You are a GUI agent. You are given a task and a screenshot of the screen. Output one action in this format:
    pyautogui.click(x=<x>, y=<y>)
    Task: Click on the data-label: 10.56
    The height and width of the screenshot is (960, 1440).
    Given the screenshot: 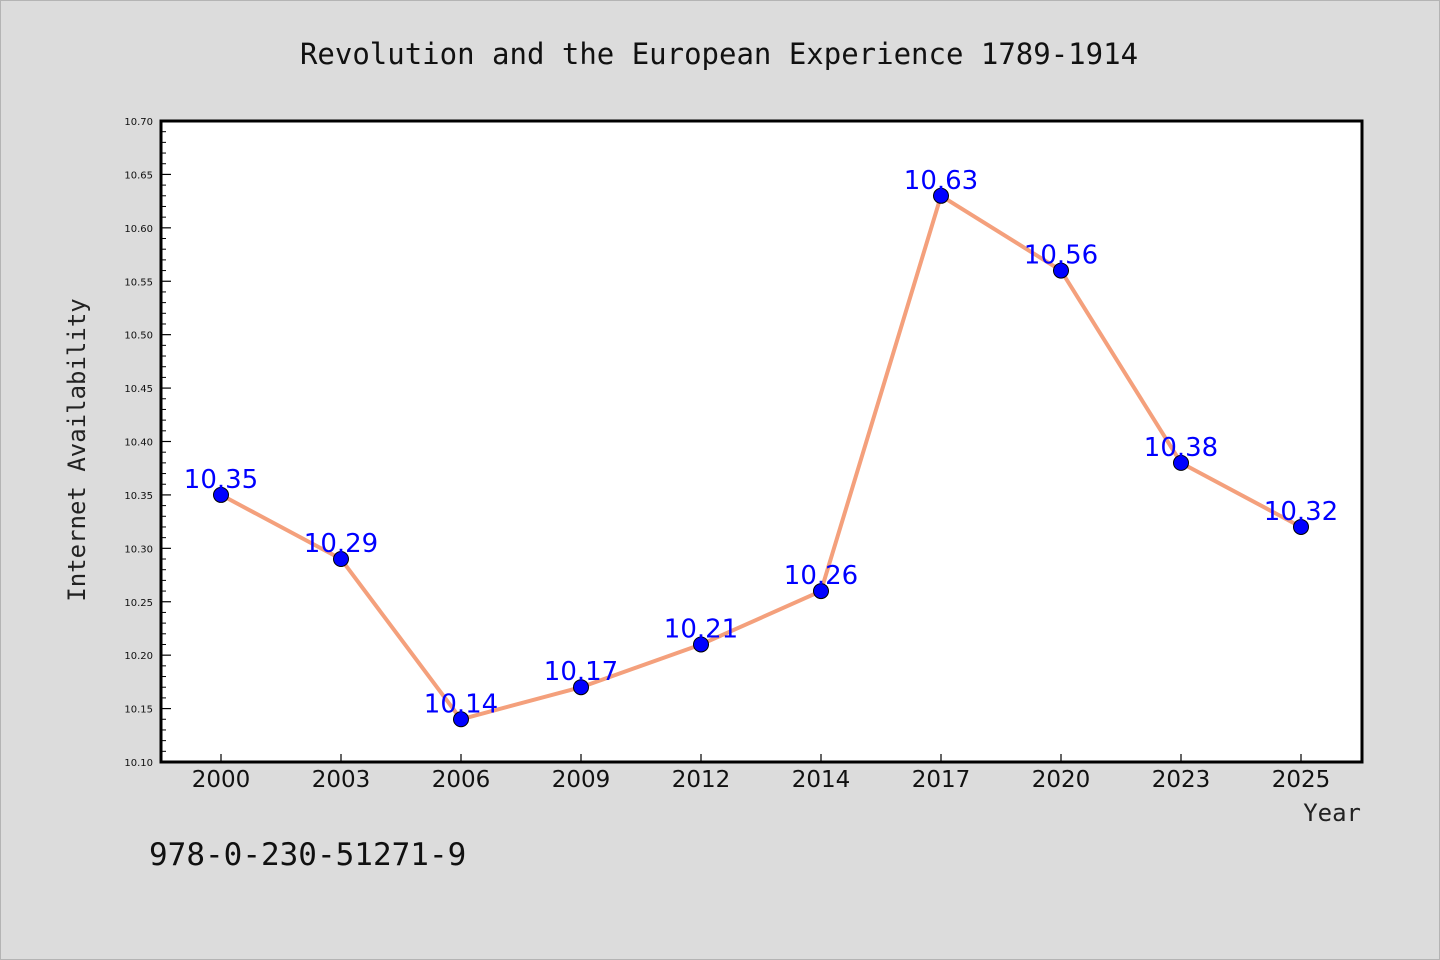 What is the action you would take?
    pyautogui.click(x=1061, y=256)
    